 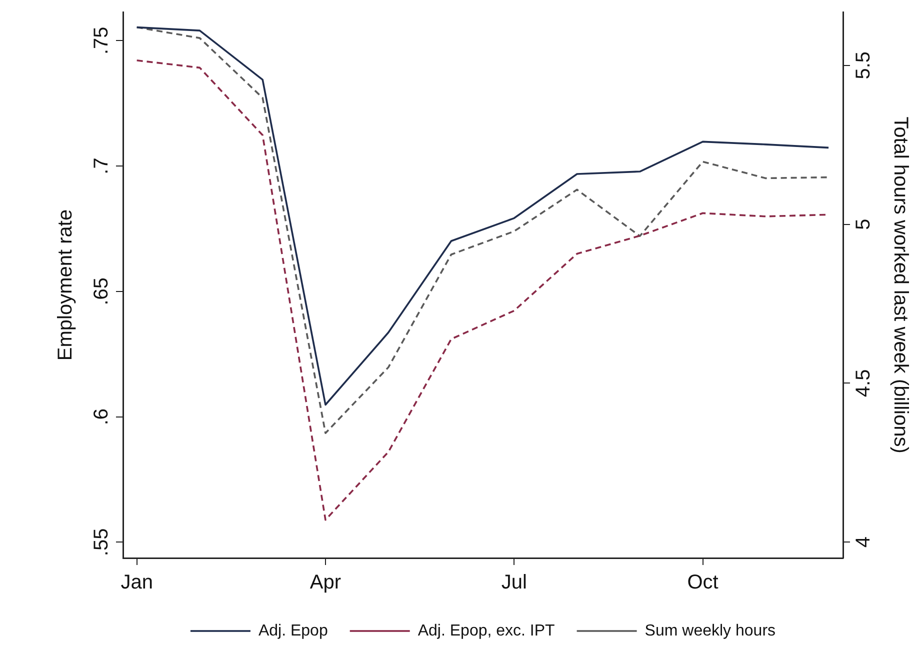 I want to click on y-tick-label: .55, so click(x=101, y=542).